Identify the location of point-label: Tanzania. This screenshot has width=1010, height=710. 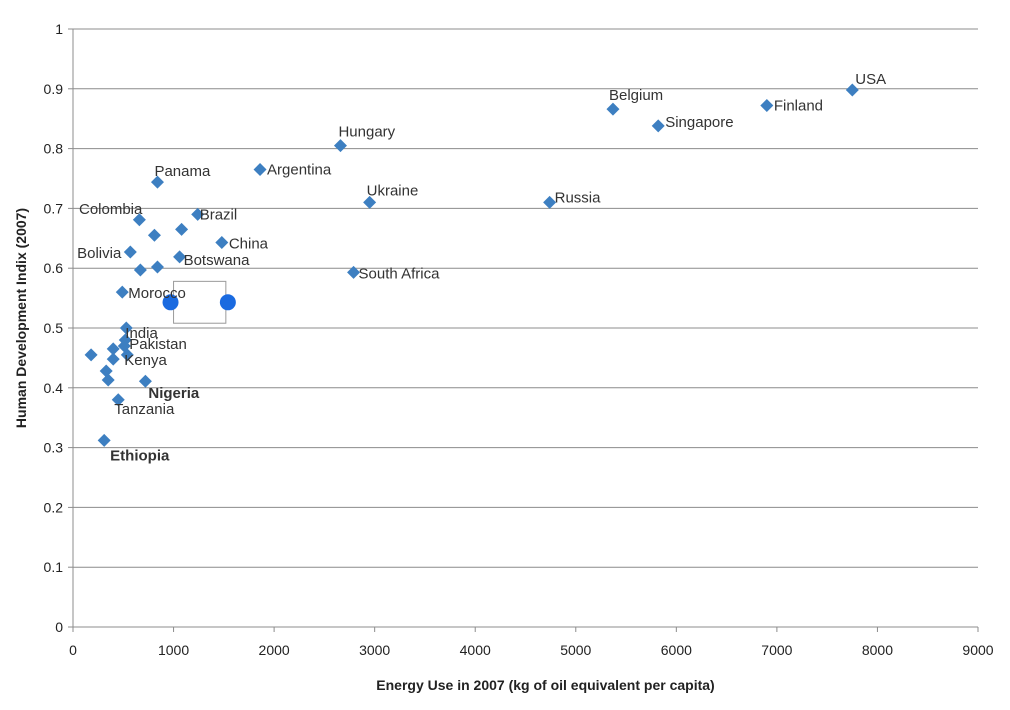
(144, 409).